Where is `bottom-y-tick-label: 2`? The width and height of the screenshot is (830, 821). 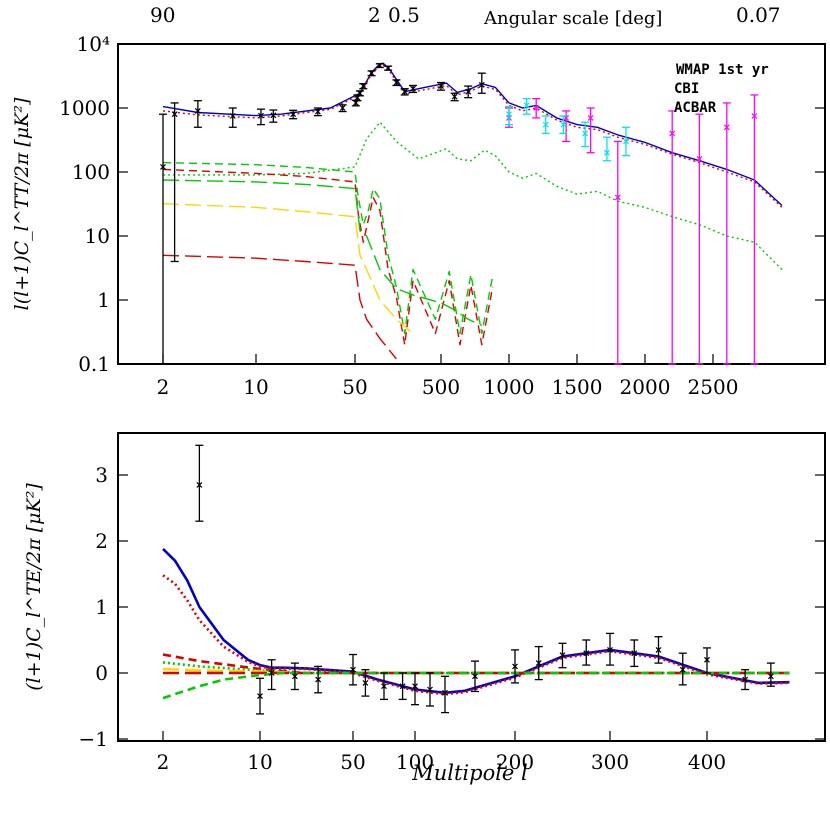 bottom-y-tick-label: 2 is located at coordinates (101, 541).